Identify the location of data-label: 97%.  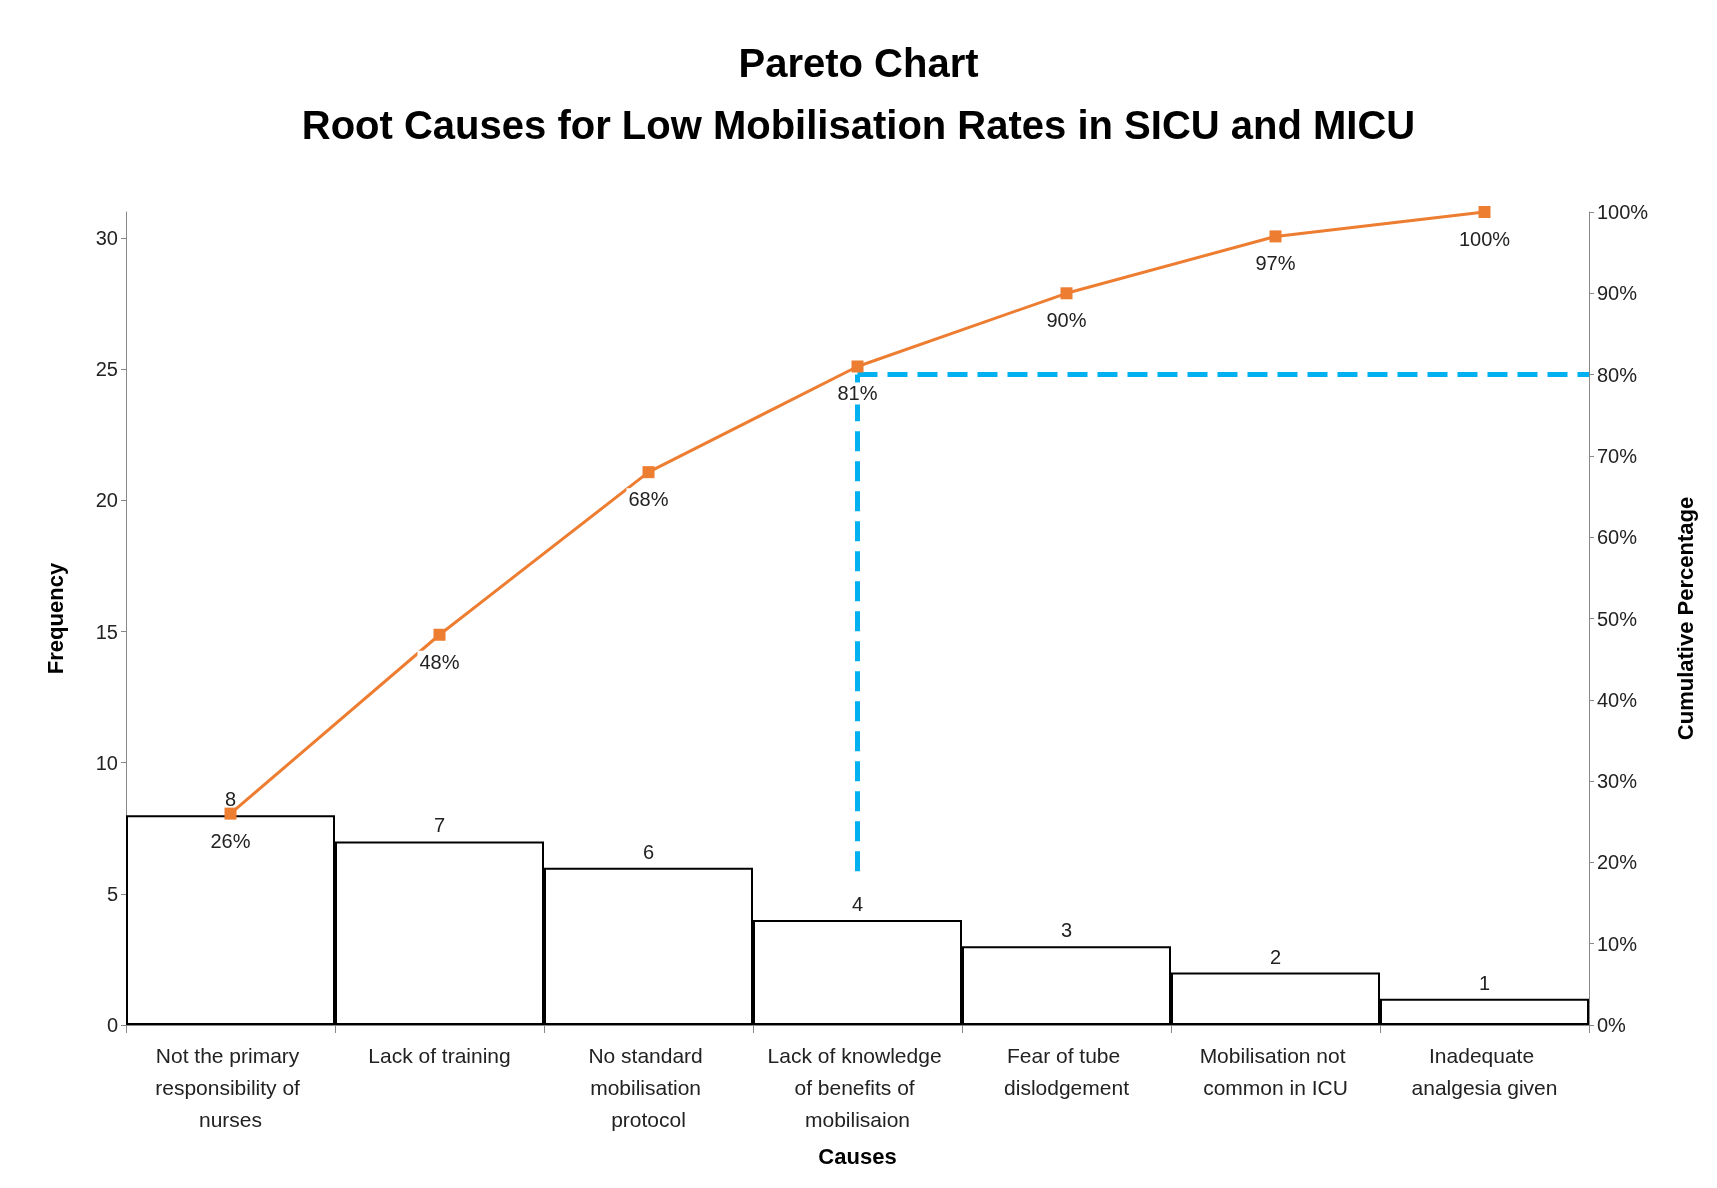
(1275, 263).